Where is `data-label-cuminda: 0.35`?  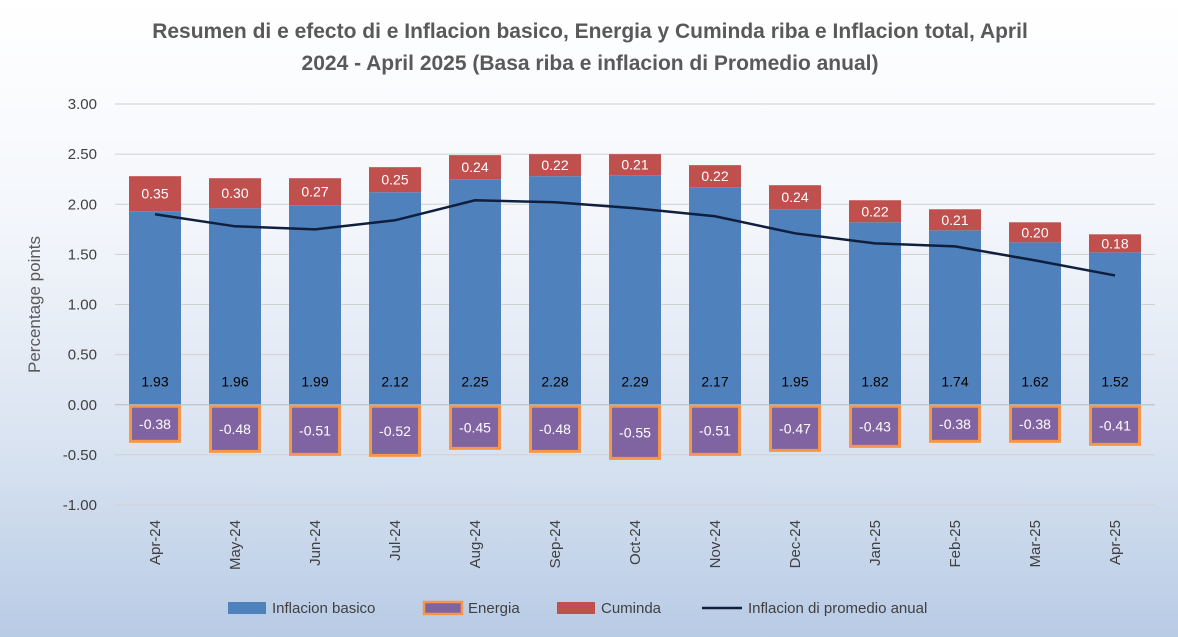
data-label-cuminda: 0.35 is located at coordinates (154, 194).